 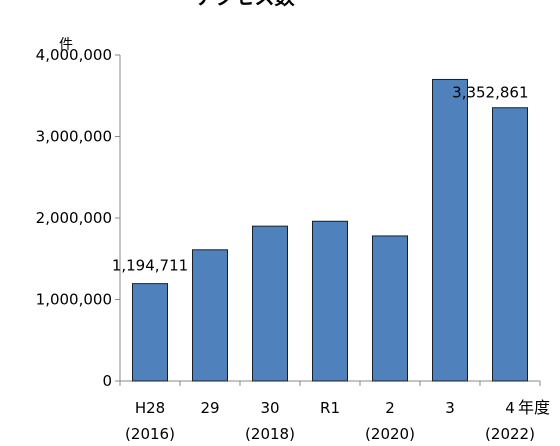 What do you see at coordinates (150, 266) in the screenshot?
I see `data-label: 1,194,711` at bounding box center [150, 266].